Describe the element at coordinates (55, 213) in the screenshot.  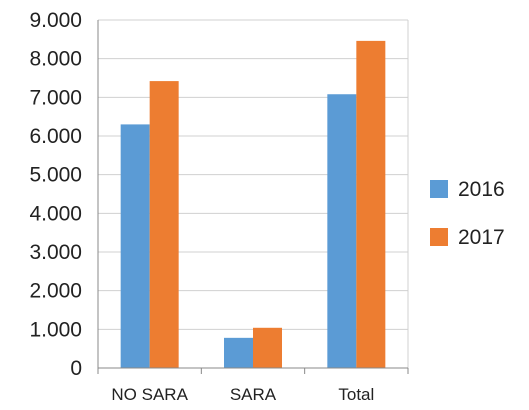
I see `y-tick-label: 4.000` at that location.